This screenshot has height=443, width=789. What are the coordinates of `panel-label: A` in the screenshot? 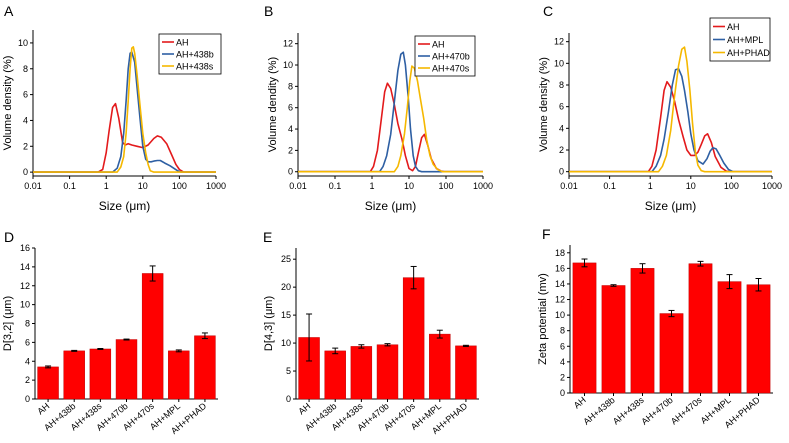 It's located at (9, 11).